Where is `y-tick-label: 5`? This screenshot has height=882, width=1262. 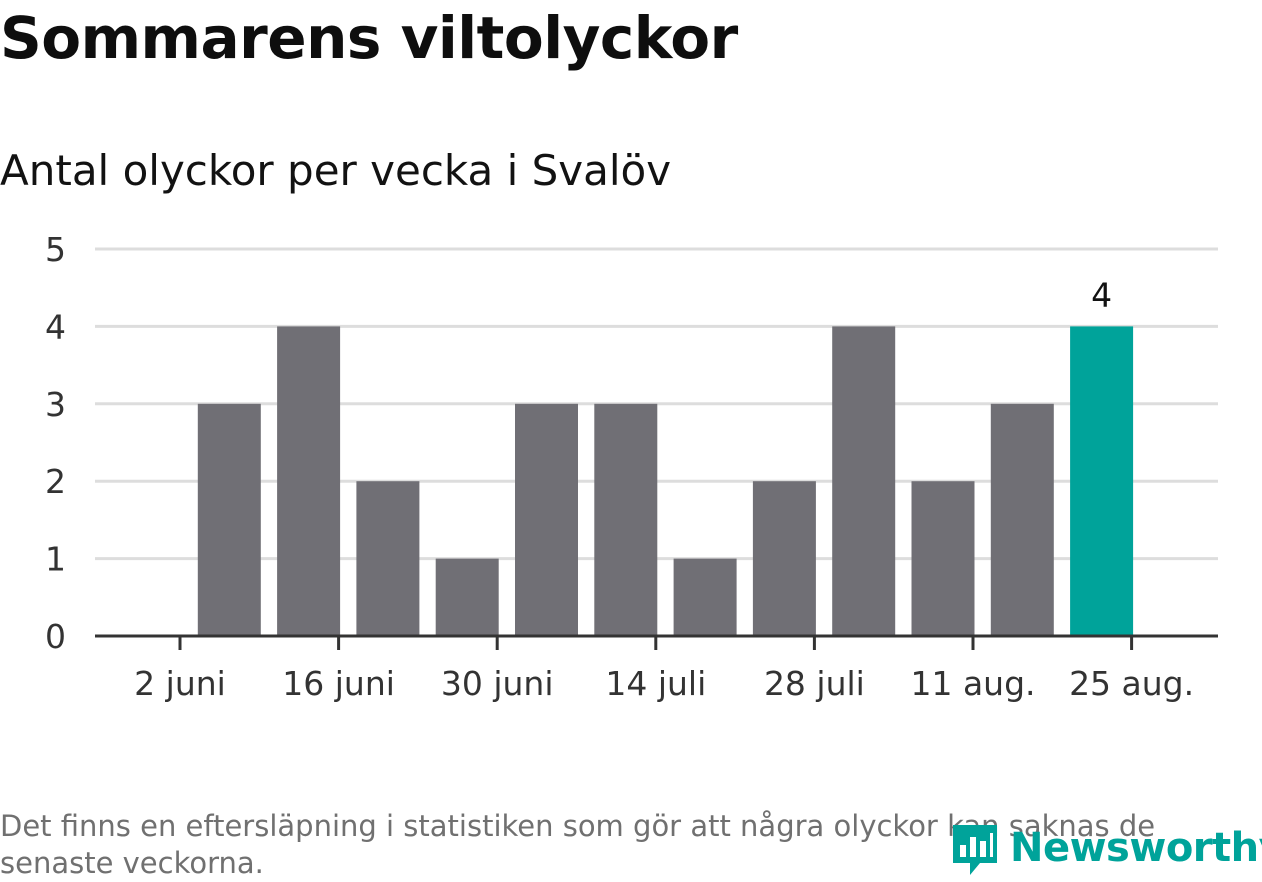 y-tick-label: 5 is located at coordinates (55, 249).